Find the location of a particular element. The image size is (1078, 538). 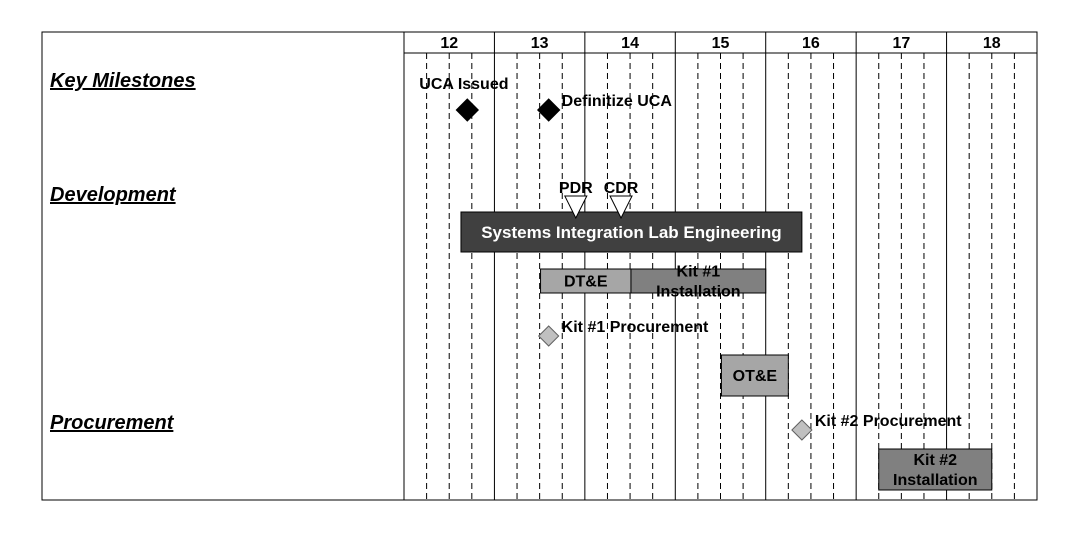

milestone-label: Kit #1 Procurement is located at coordinates (635, 327).